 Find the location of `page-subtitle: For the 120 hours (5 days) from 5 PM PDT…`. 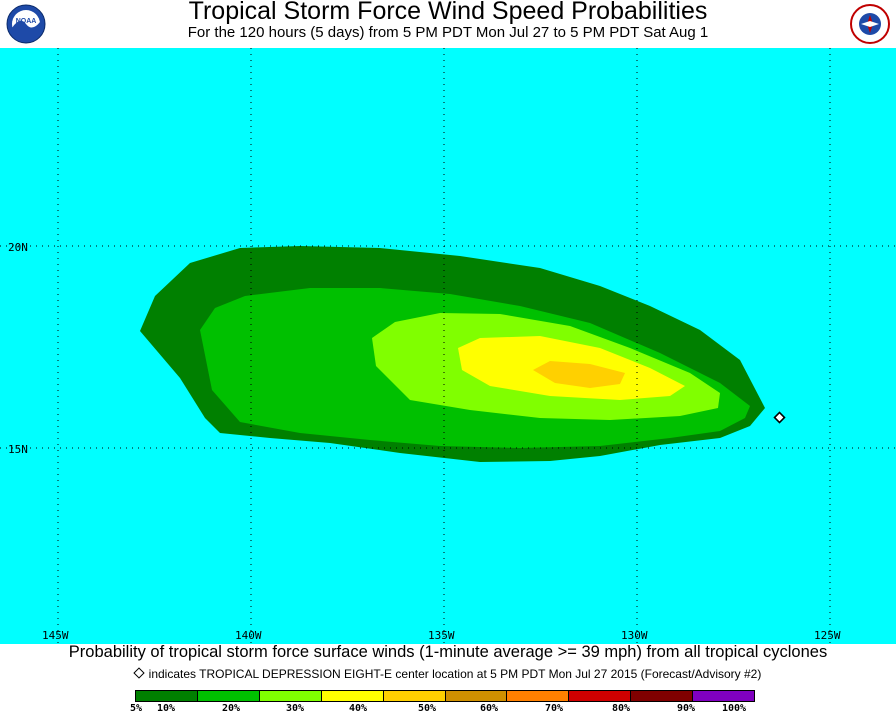

page-subtitle: For the 120 hours (5 days) from 5 PM PDT… is located at coordinates (448, 32).